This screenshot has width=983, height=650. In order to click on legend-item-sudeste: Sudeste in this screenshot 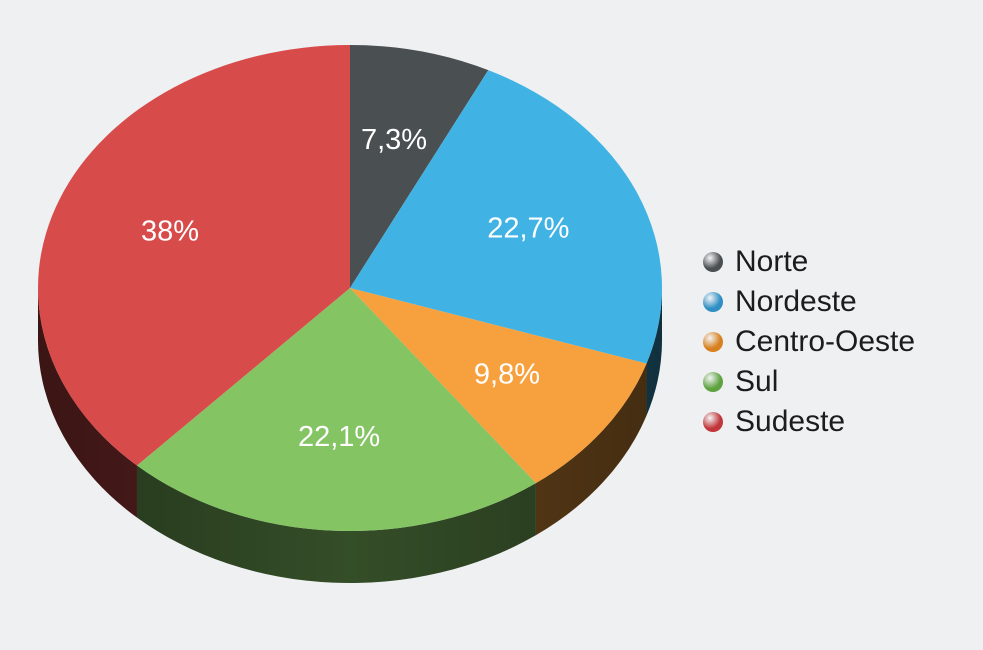, I will do `click(809, 422)`.